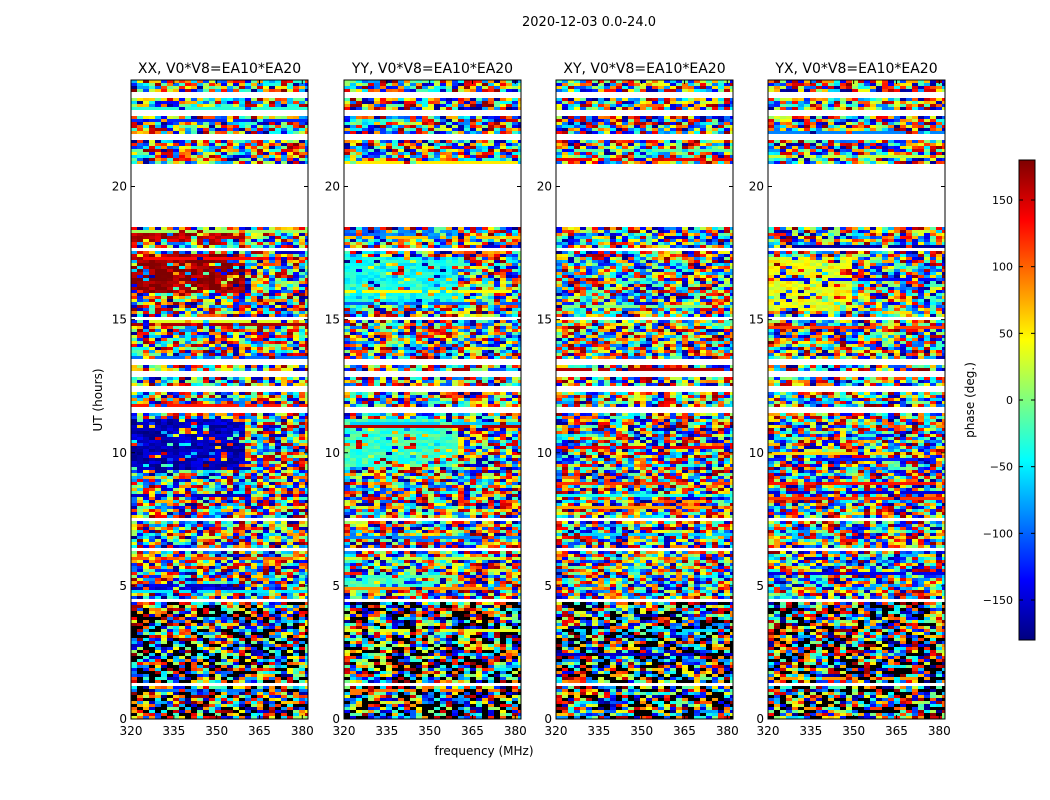 The height and width of the screenshot is (800, 1050). What do you see at coordinates (970, 400) in the screenshot?
I see `colorbar-label: phase (deg.)` at bounding box center [970, 400].